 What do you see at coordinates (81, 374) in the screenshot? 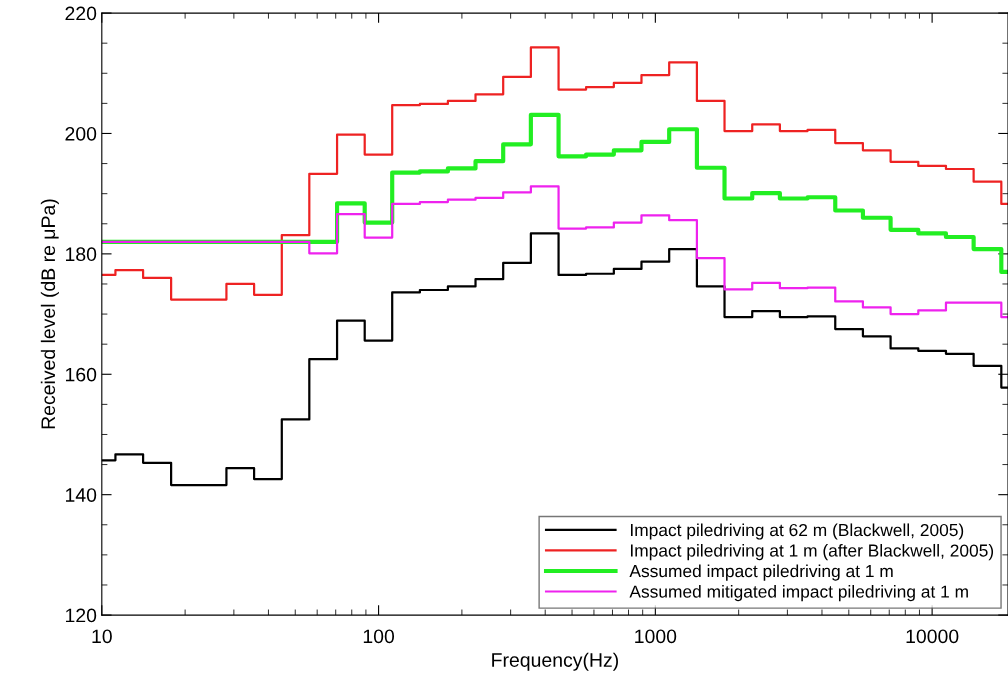
I see `y-tick-label: 160` at bounding box center [81, 374].